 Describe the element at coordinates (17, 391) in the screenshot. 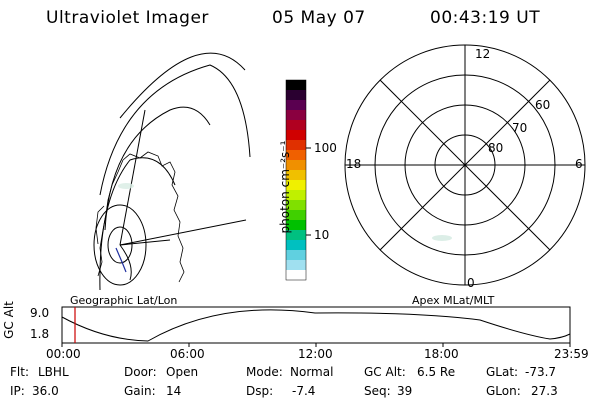

I see `ip-label: IP:` at that location.